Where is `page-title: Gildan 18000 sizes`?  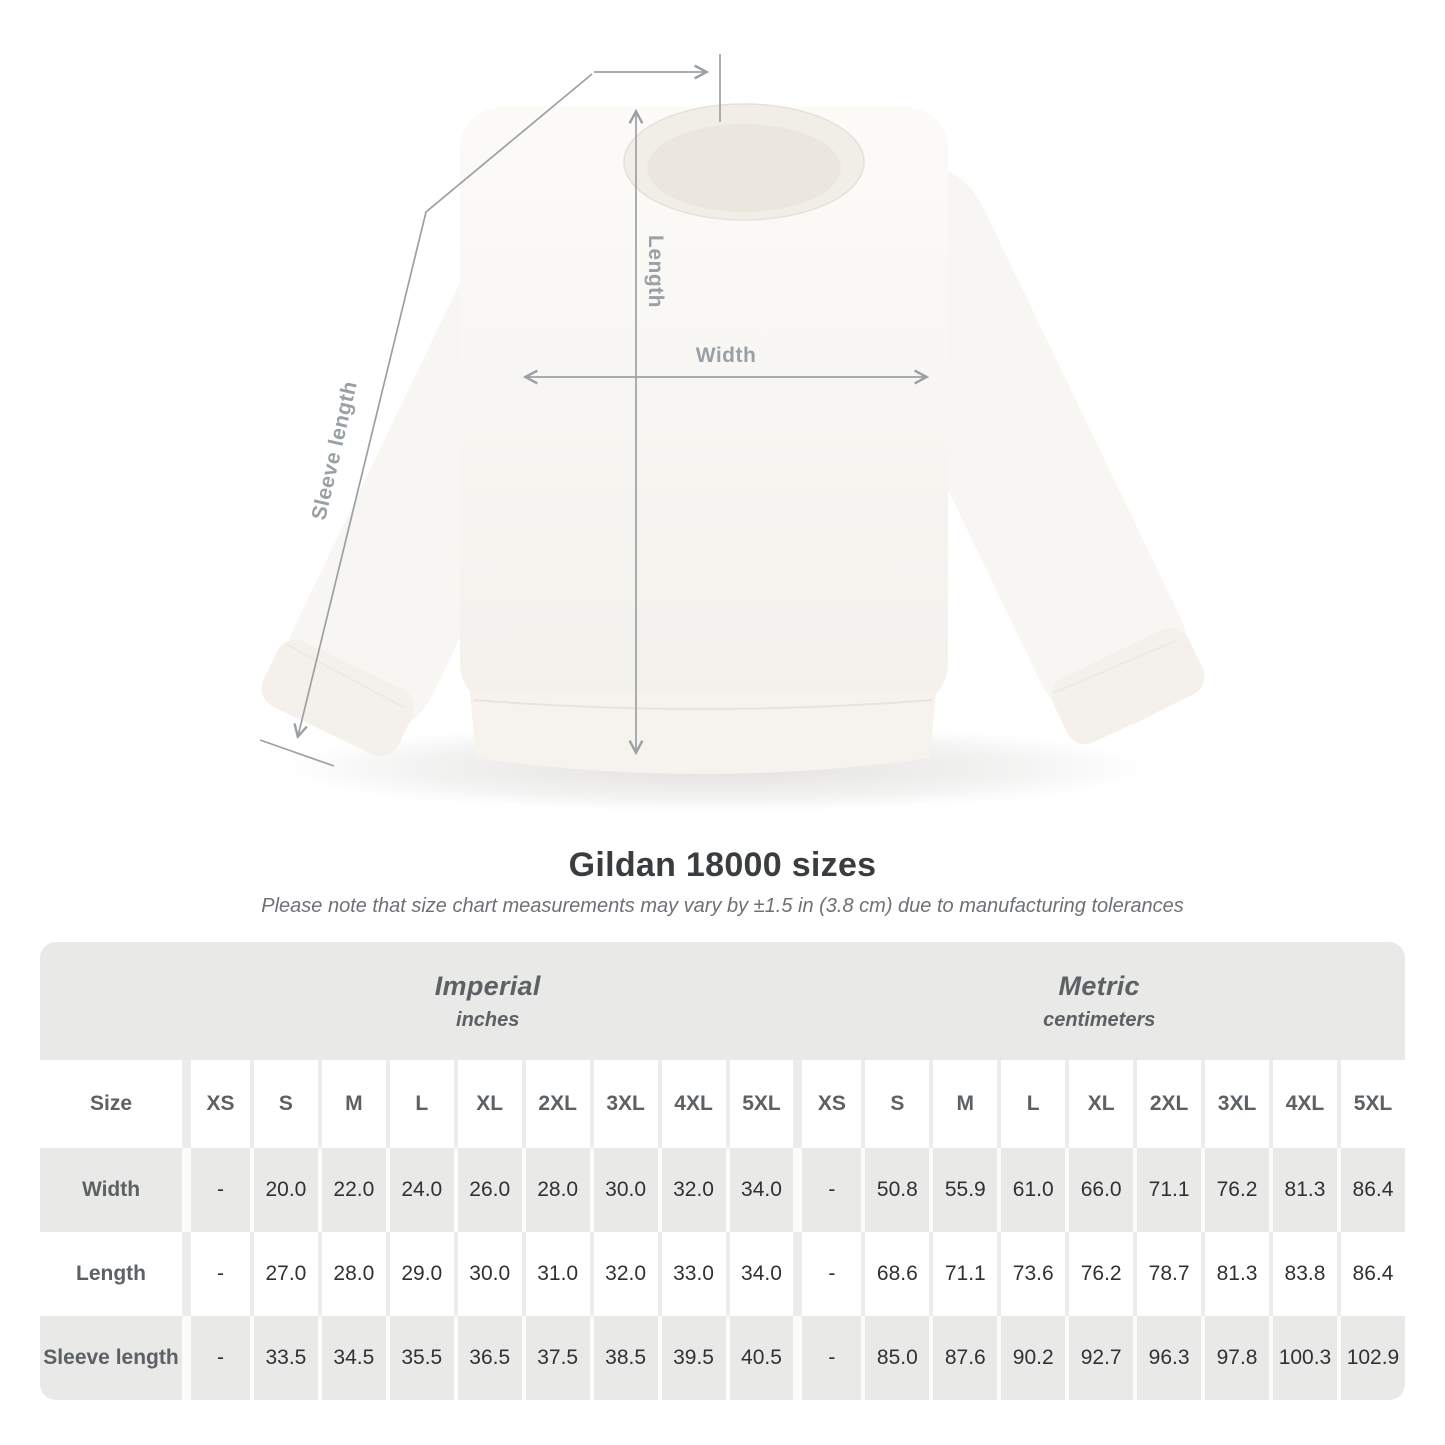 page-title: Gildan 18000 sizes is located at coordinates (722, 865).